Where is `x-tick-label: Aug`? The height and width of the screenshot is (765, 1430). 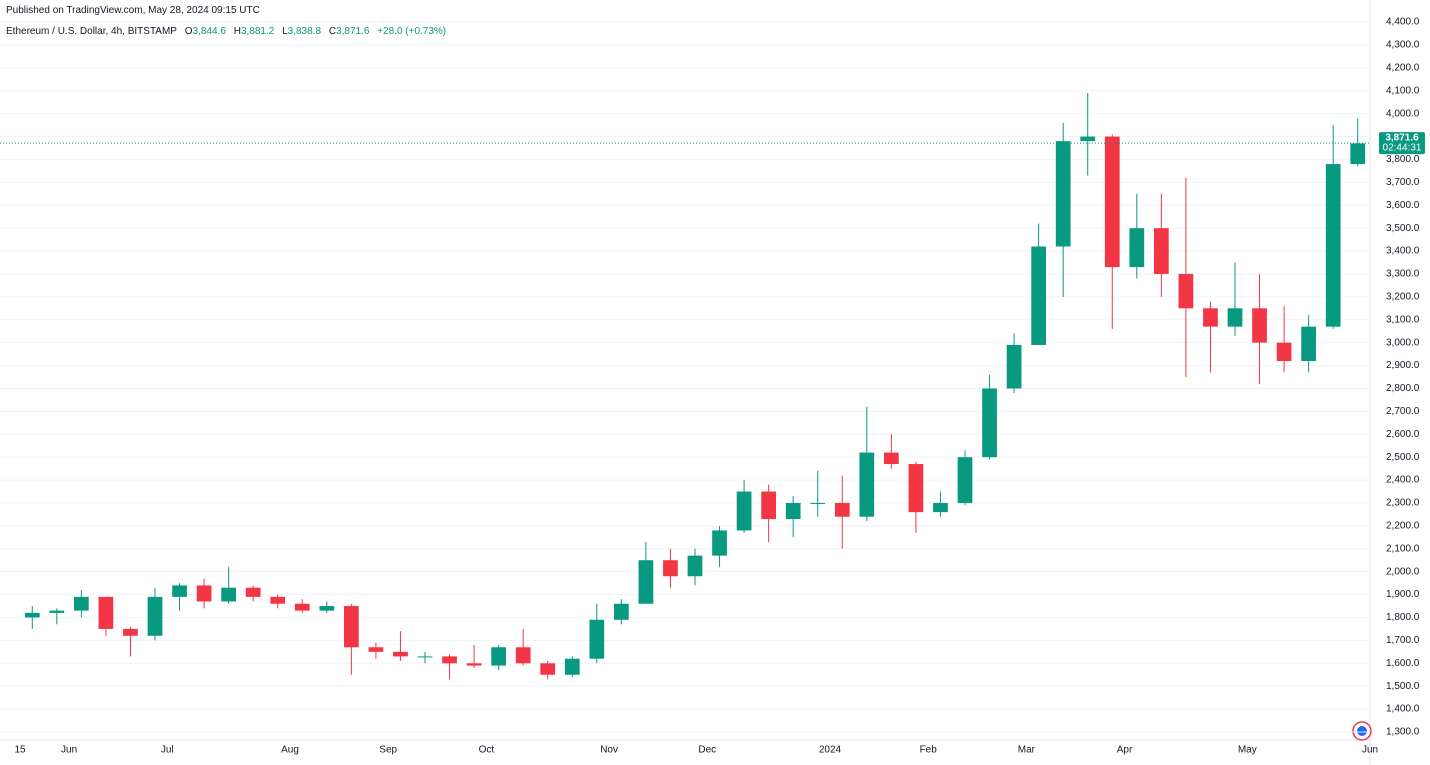 x-tick-label: Aug is located at coordinates (290, 750).